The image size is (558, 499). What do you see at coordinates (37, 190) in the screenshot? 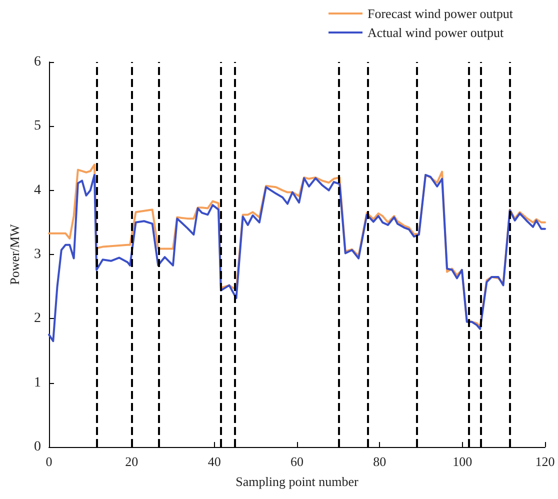
I see `y-tick-label: 4` at bounding box center [37, 190].